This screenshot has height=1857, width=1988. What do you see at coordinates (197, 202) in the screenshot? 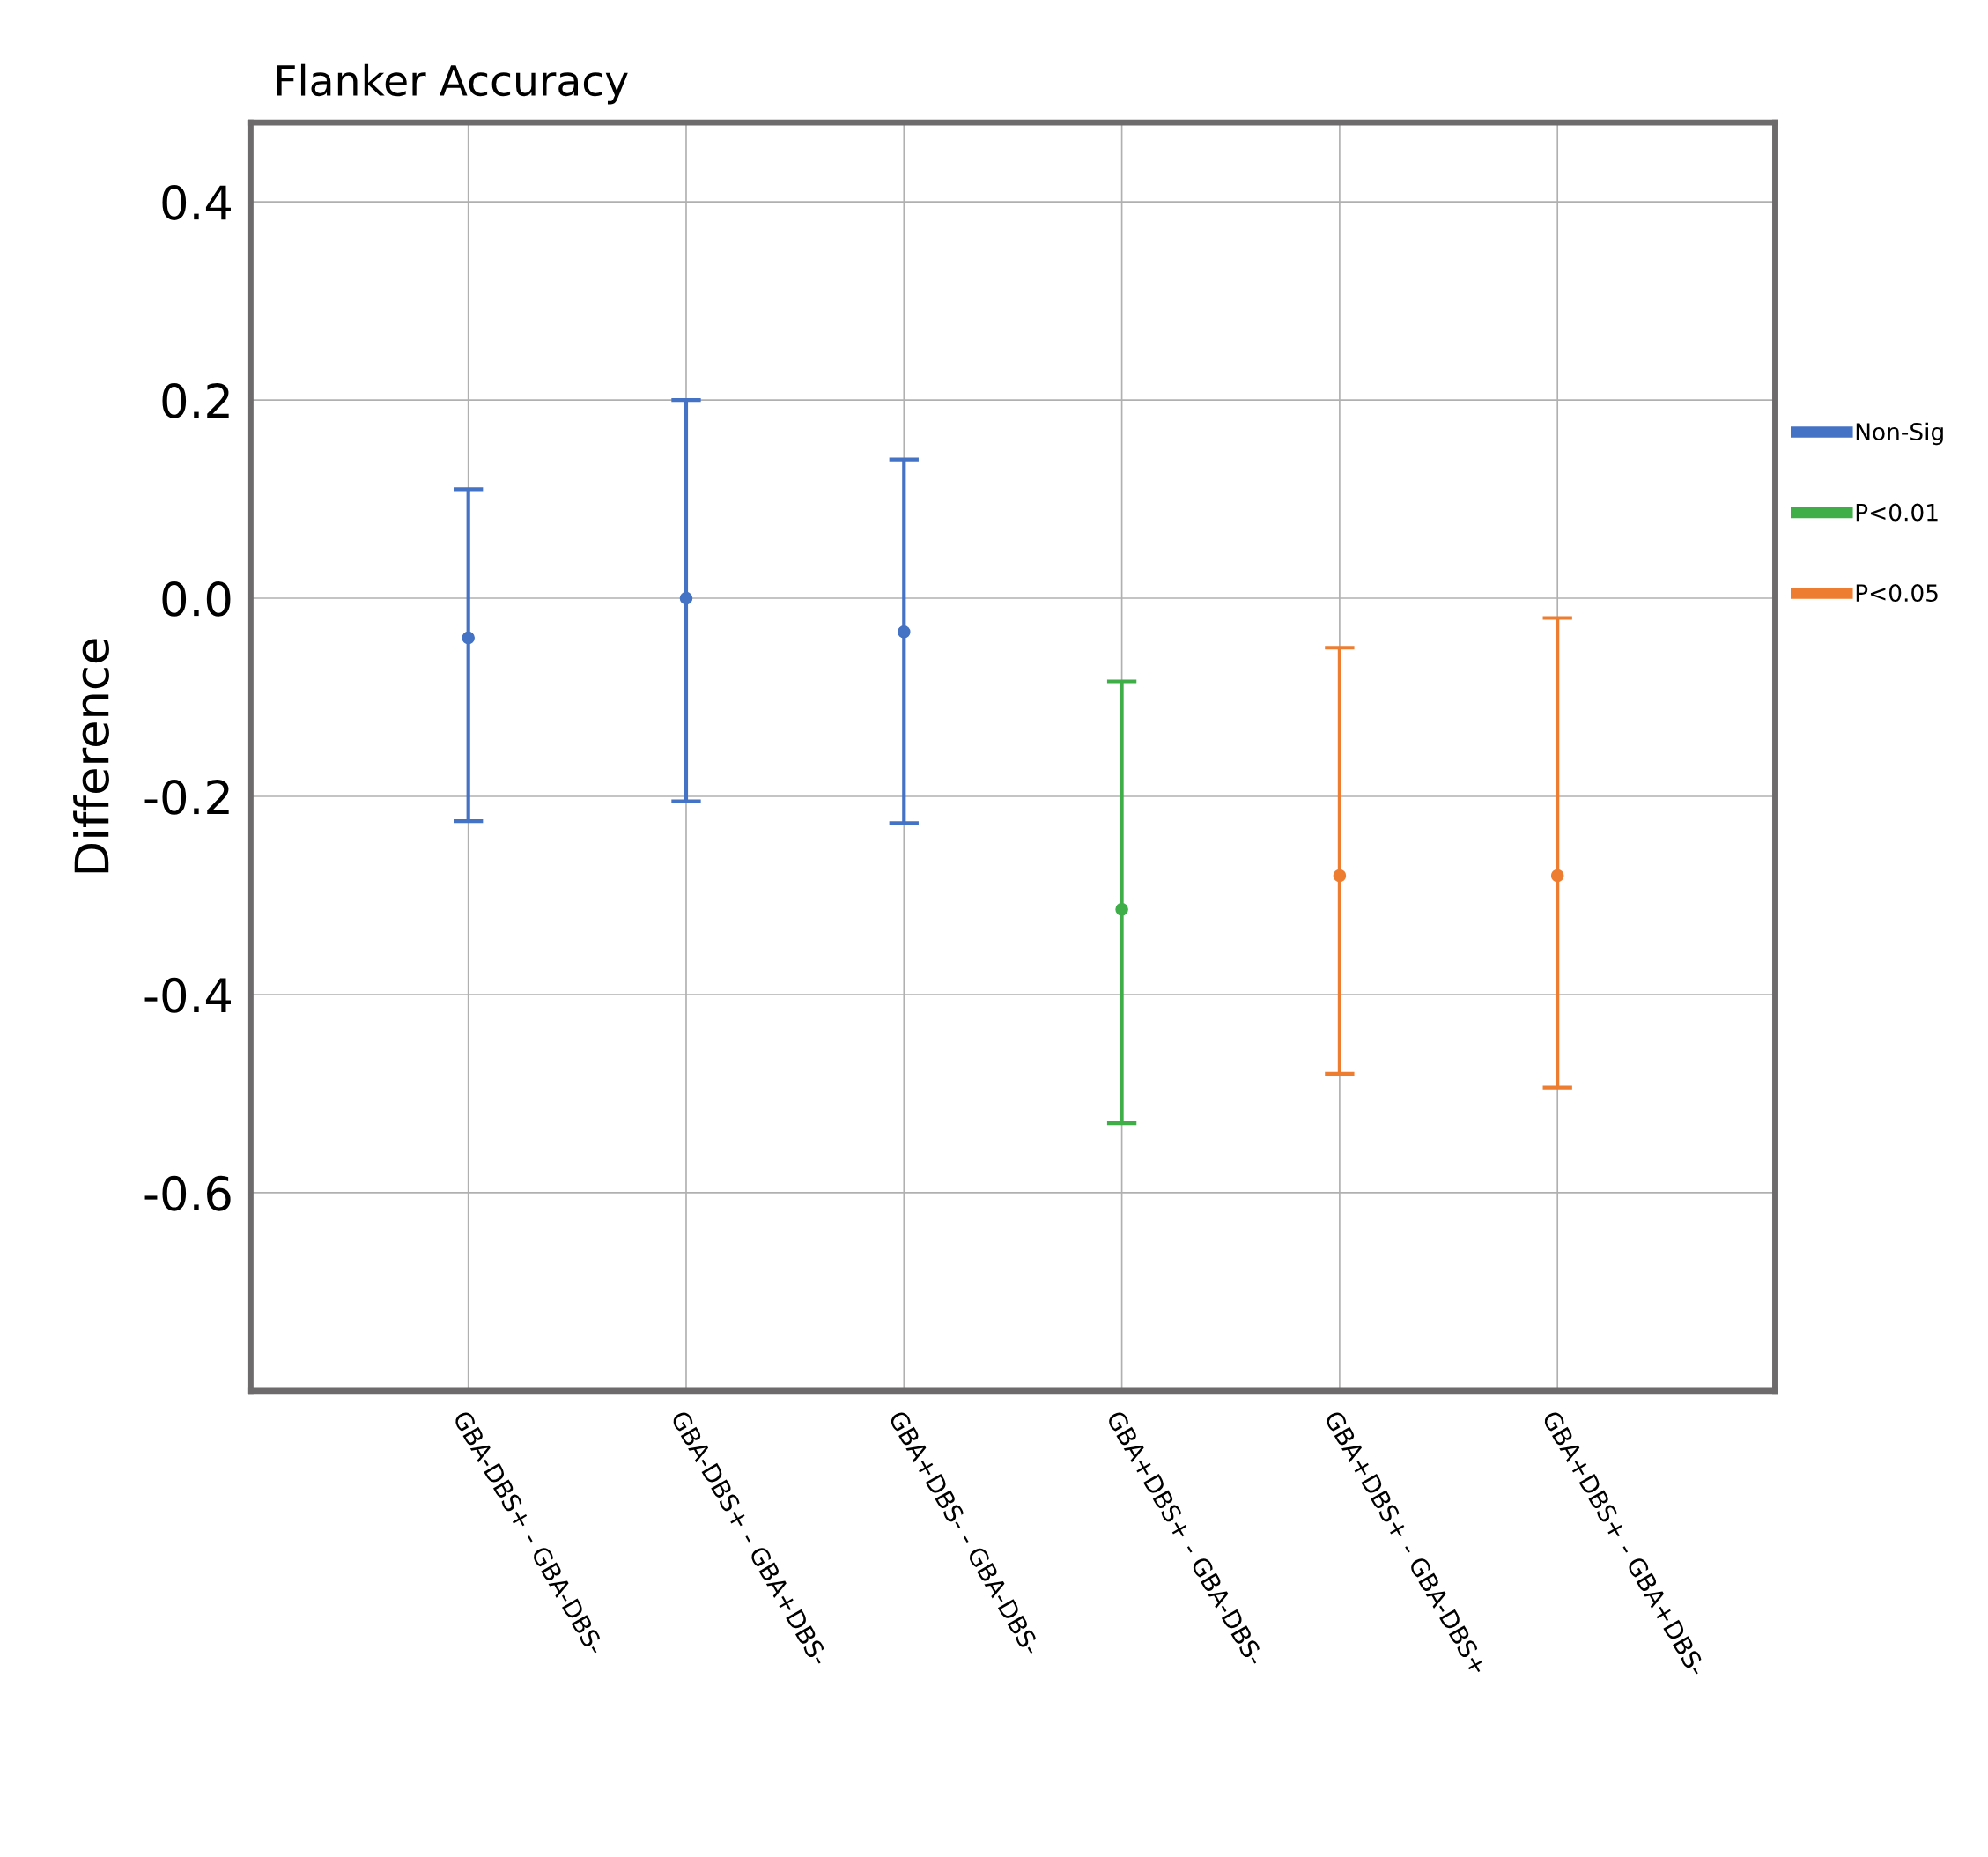
I see `y-tick-label: 0.4` at bounding box center [197, 202].